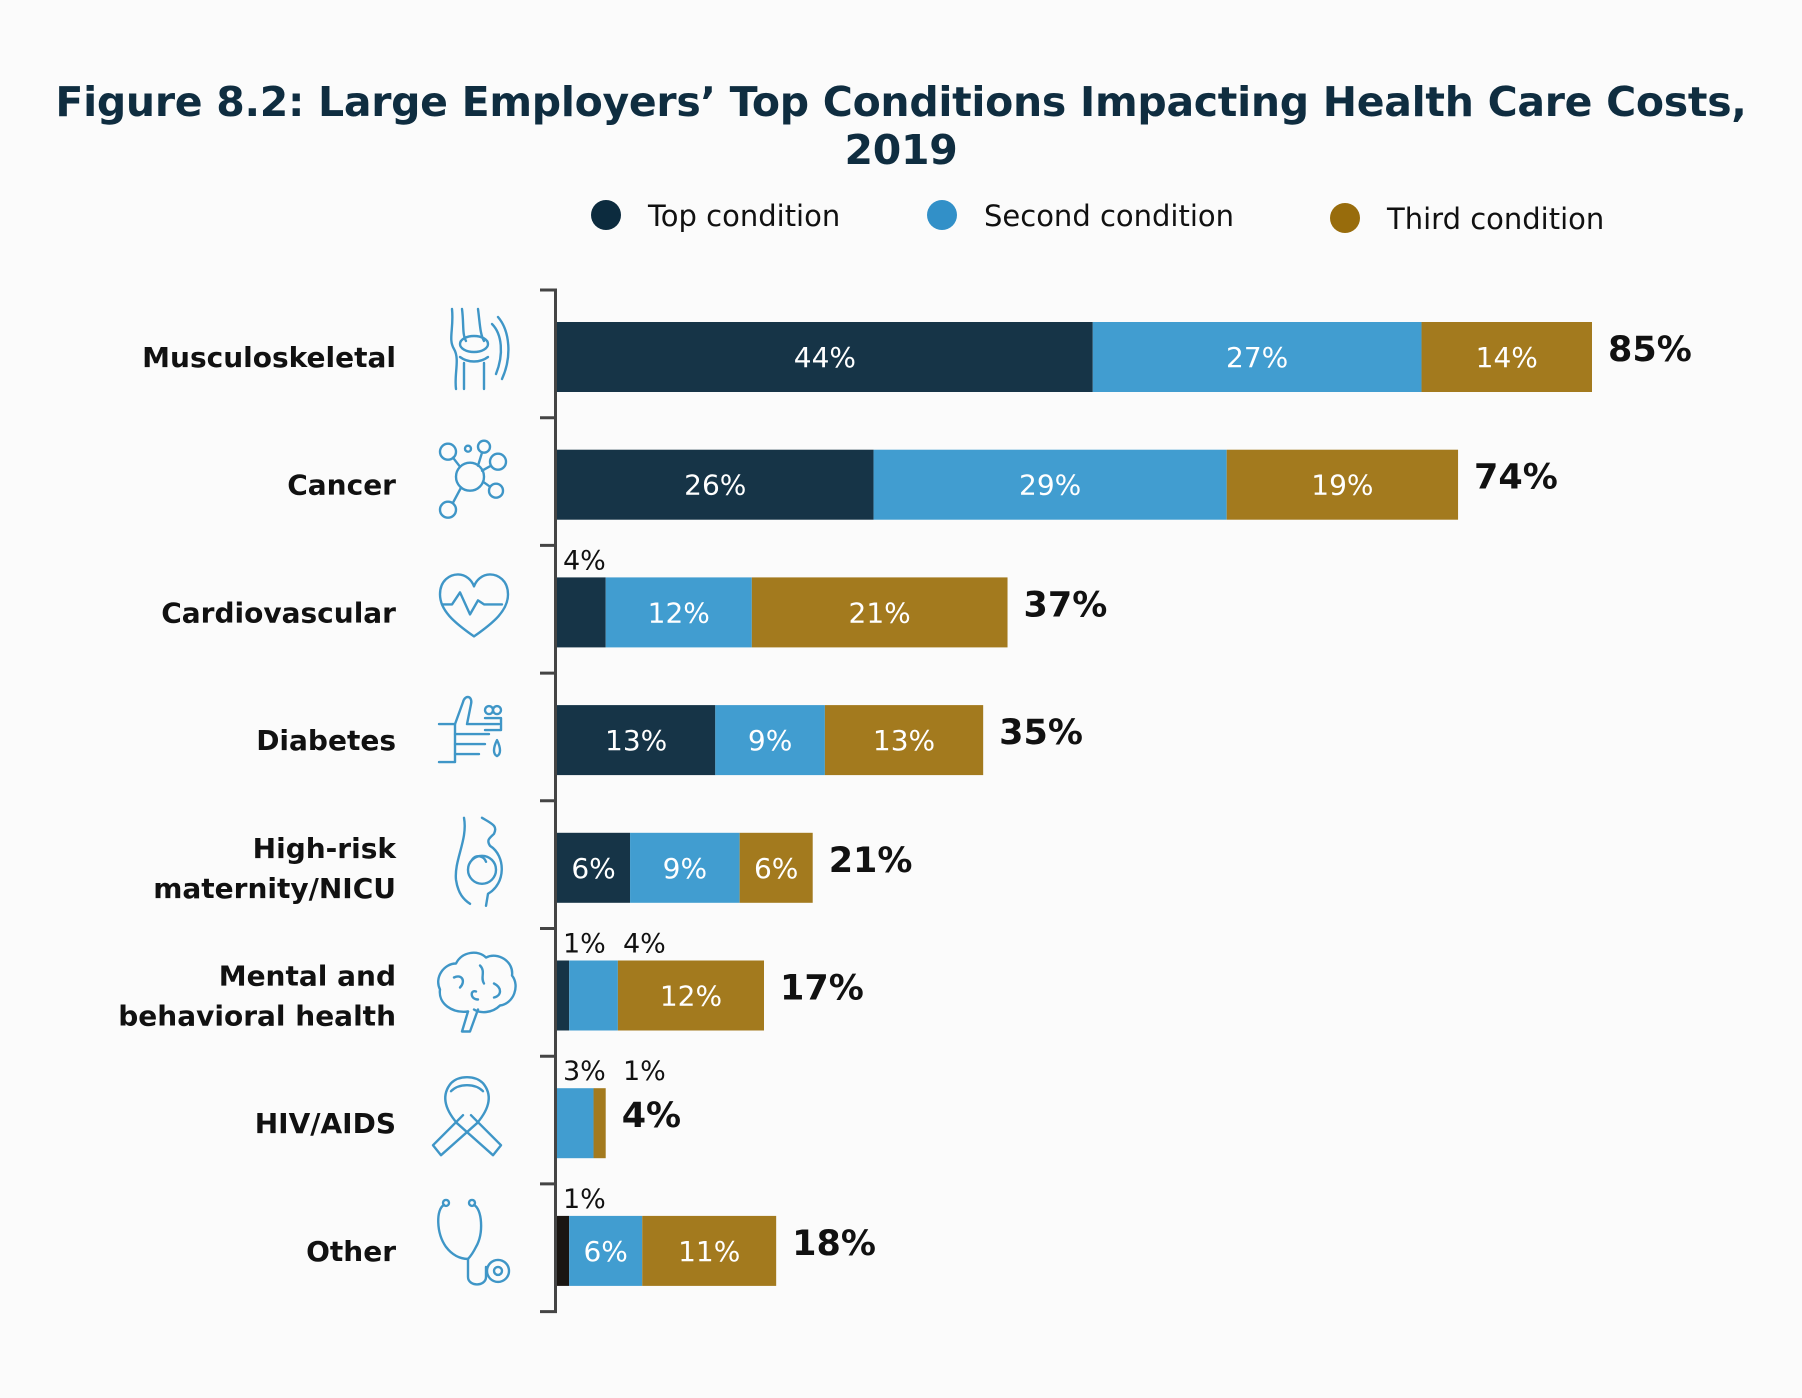 The height and width of the screenshot is (1398, 1802). I want to click on legend-label: Top condition, so click(743, 216).